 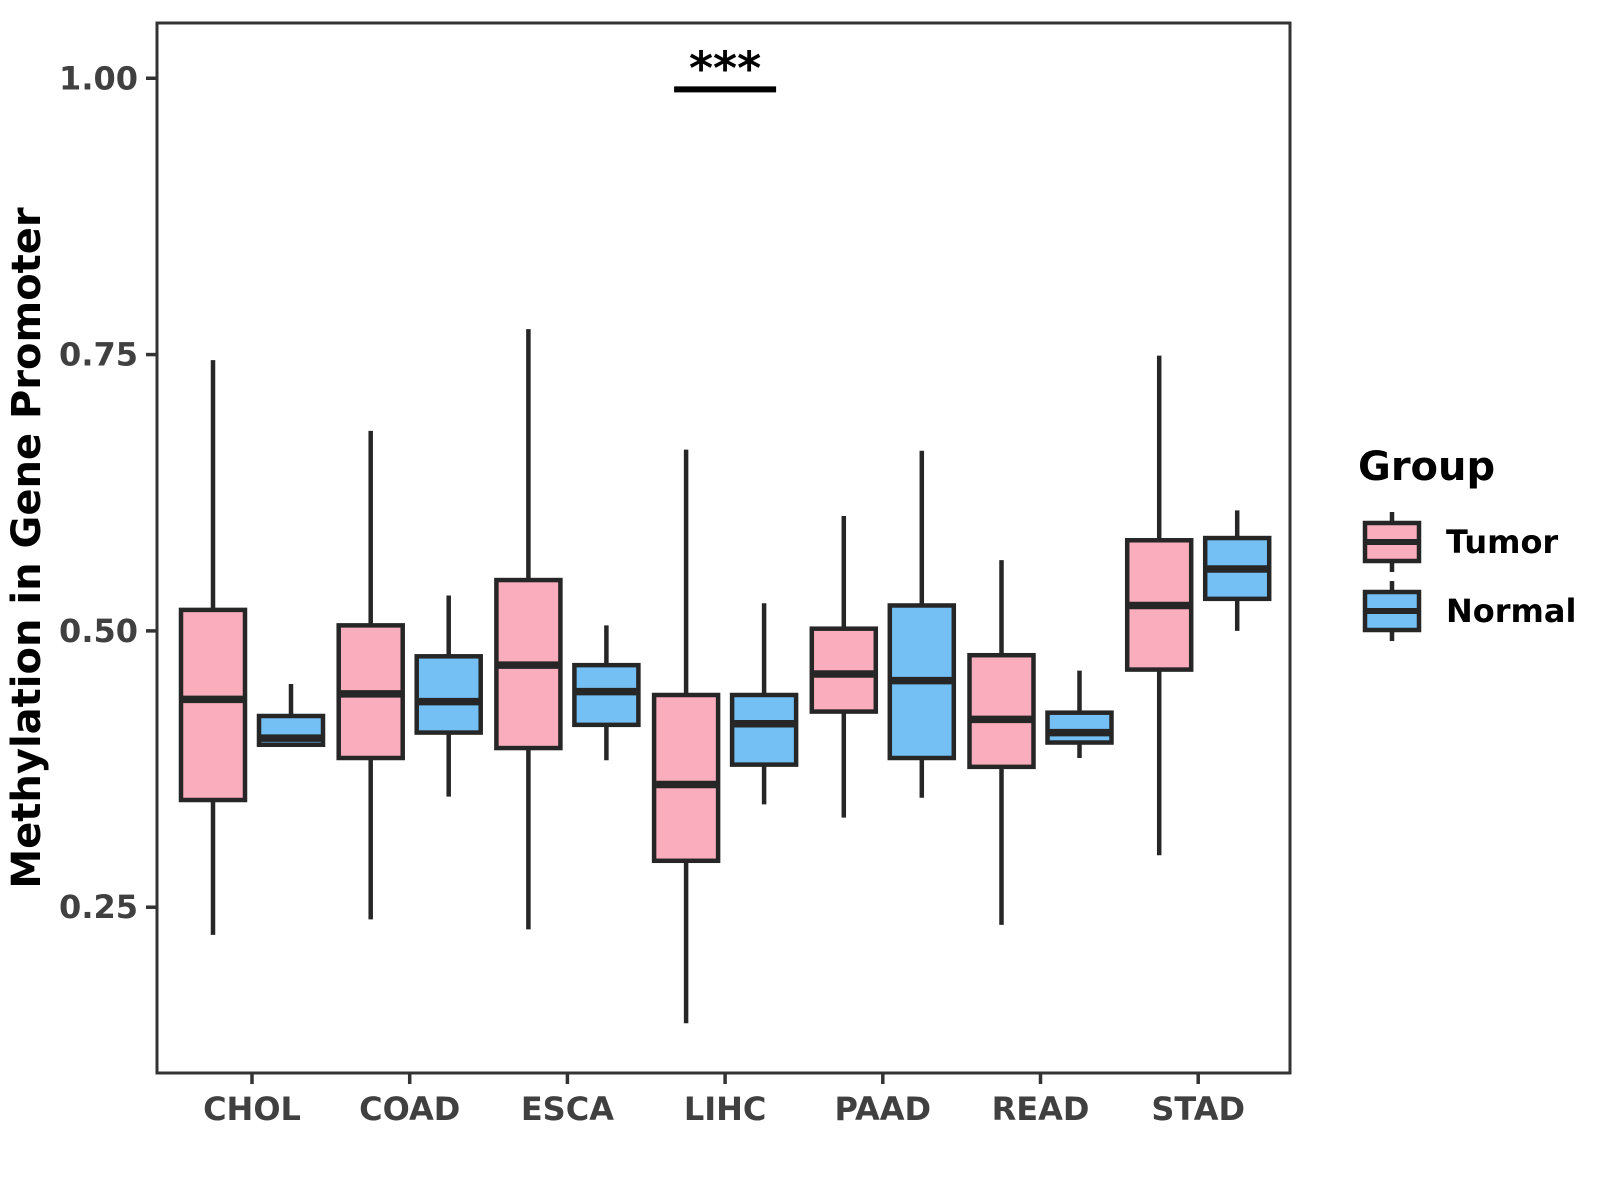 I want to click on legend: Group Tumor Normal, so click(x=1467, y=542).